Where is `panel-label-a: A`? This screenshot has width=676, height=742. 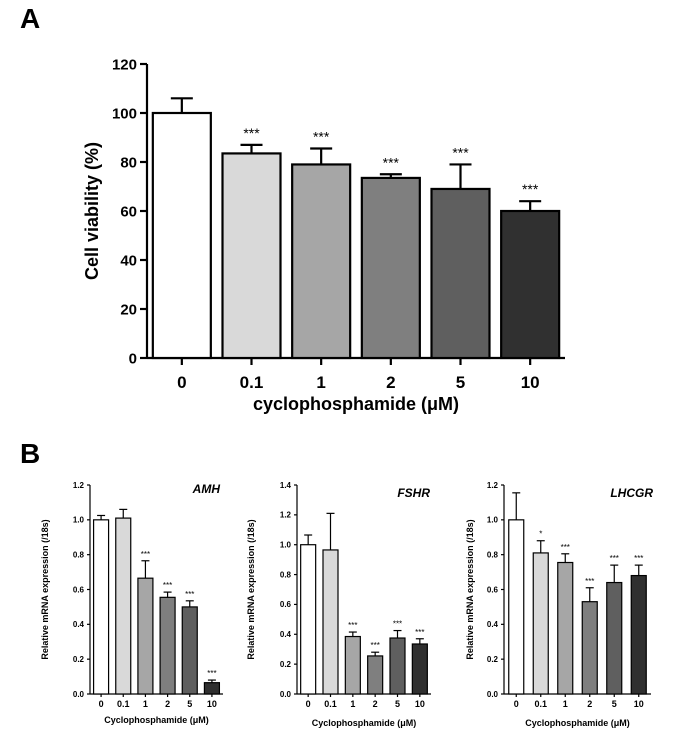 panel-label-a: A is located at coordinates (30, 18).